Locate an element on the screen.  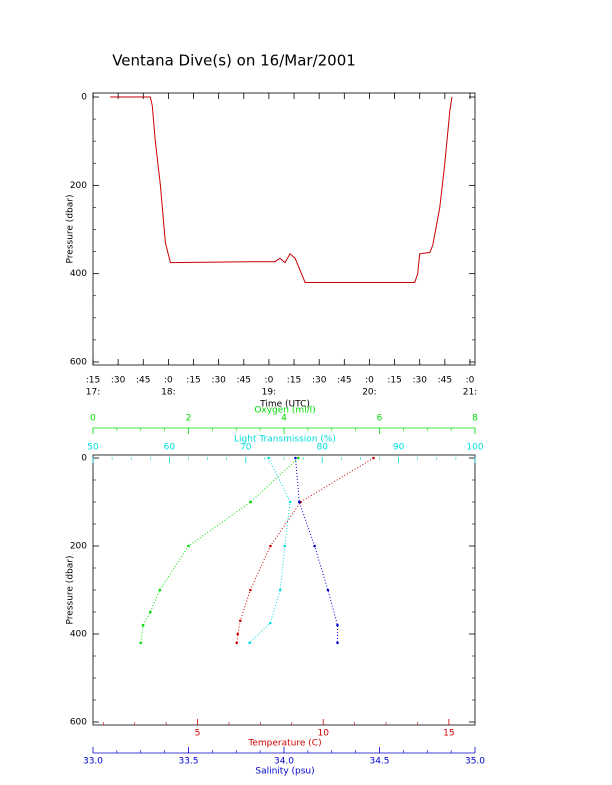
x-tick-label: 34.0 is located at coordinates (284, 762).